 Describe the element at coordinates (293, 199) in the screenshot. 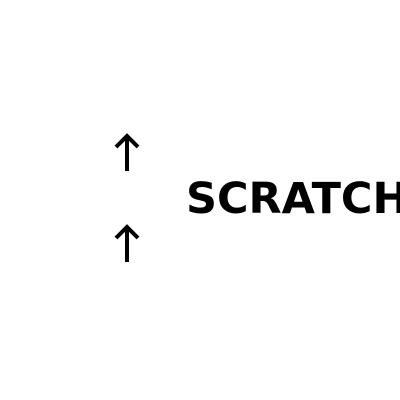

I see `scratch-label: SCRATCH` at that location.